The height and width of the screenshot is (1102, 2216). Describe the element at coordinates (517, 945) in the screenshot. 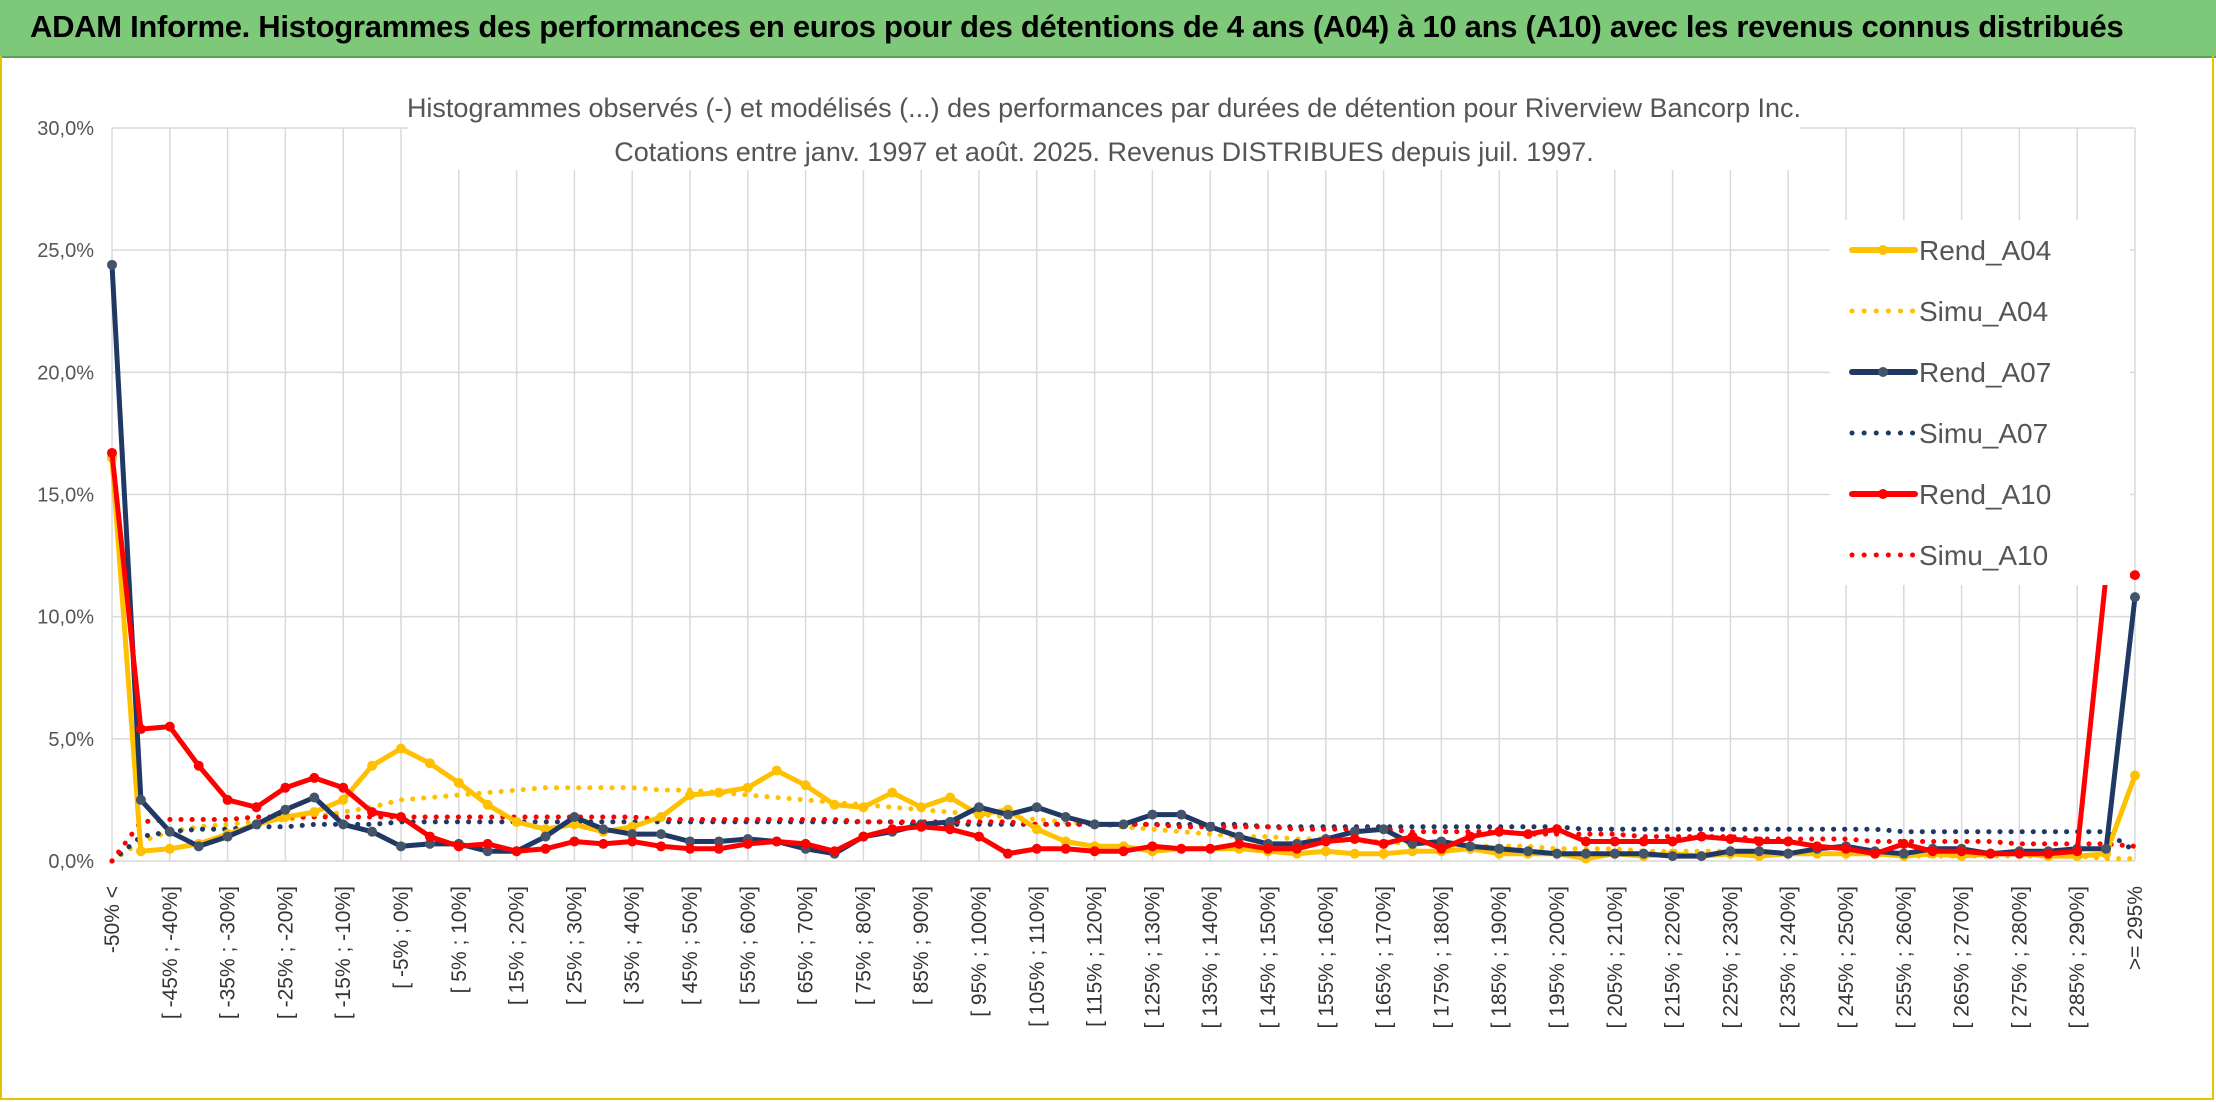

I see `x-tick-label: [ 15% ; 20%]` at that location.